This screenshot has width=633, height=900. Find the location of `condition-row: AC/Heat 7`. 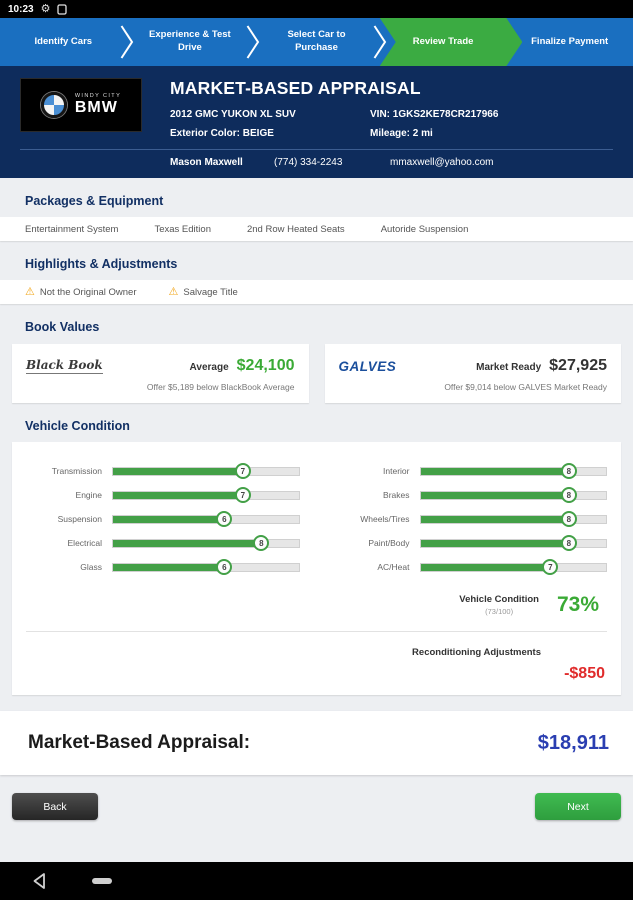

condition-row: AC/Heat 7 is located at coordinates (470, 567).